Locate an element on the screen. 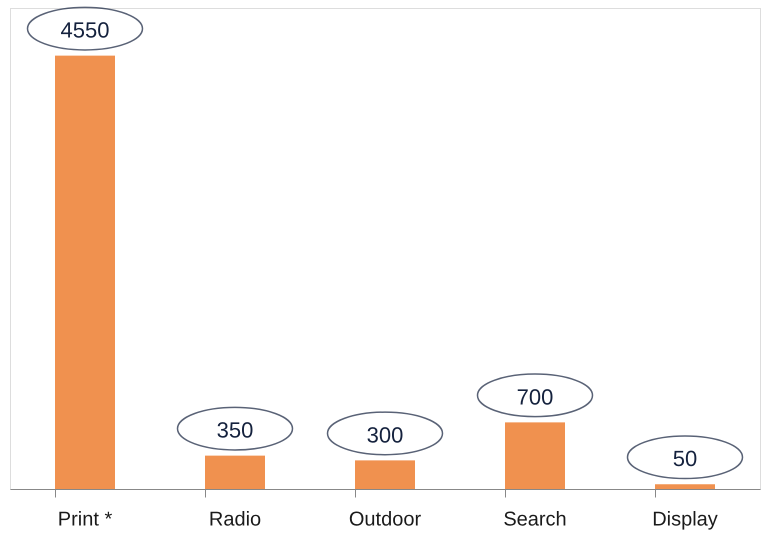 The image size is (770, 539). data-label: 350 is located at coordinates (235, 430).